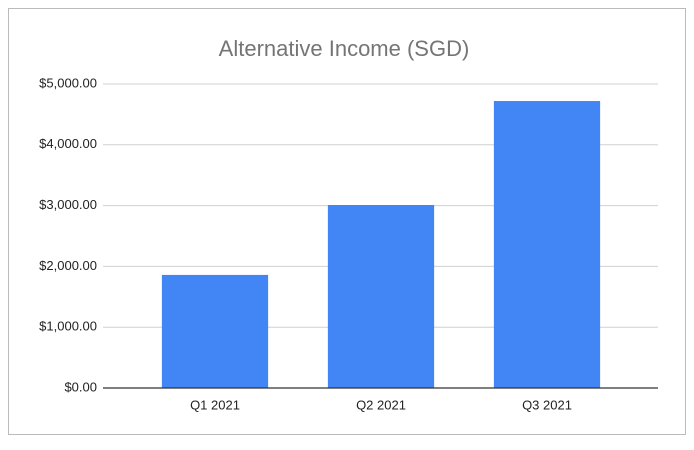  I want to click on x-tick-label: Q3 2021, so click(547, 404).